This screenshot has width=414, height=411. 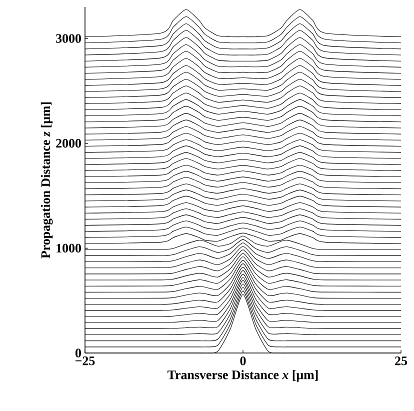 I want to click on y-tick-label: 1000, so click(x=68, y=248).